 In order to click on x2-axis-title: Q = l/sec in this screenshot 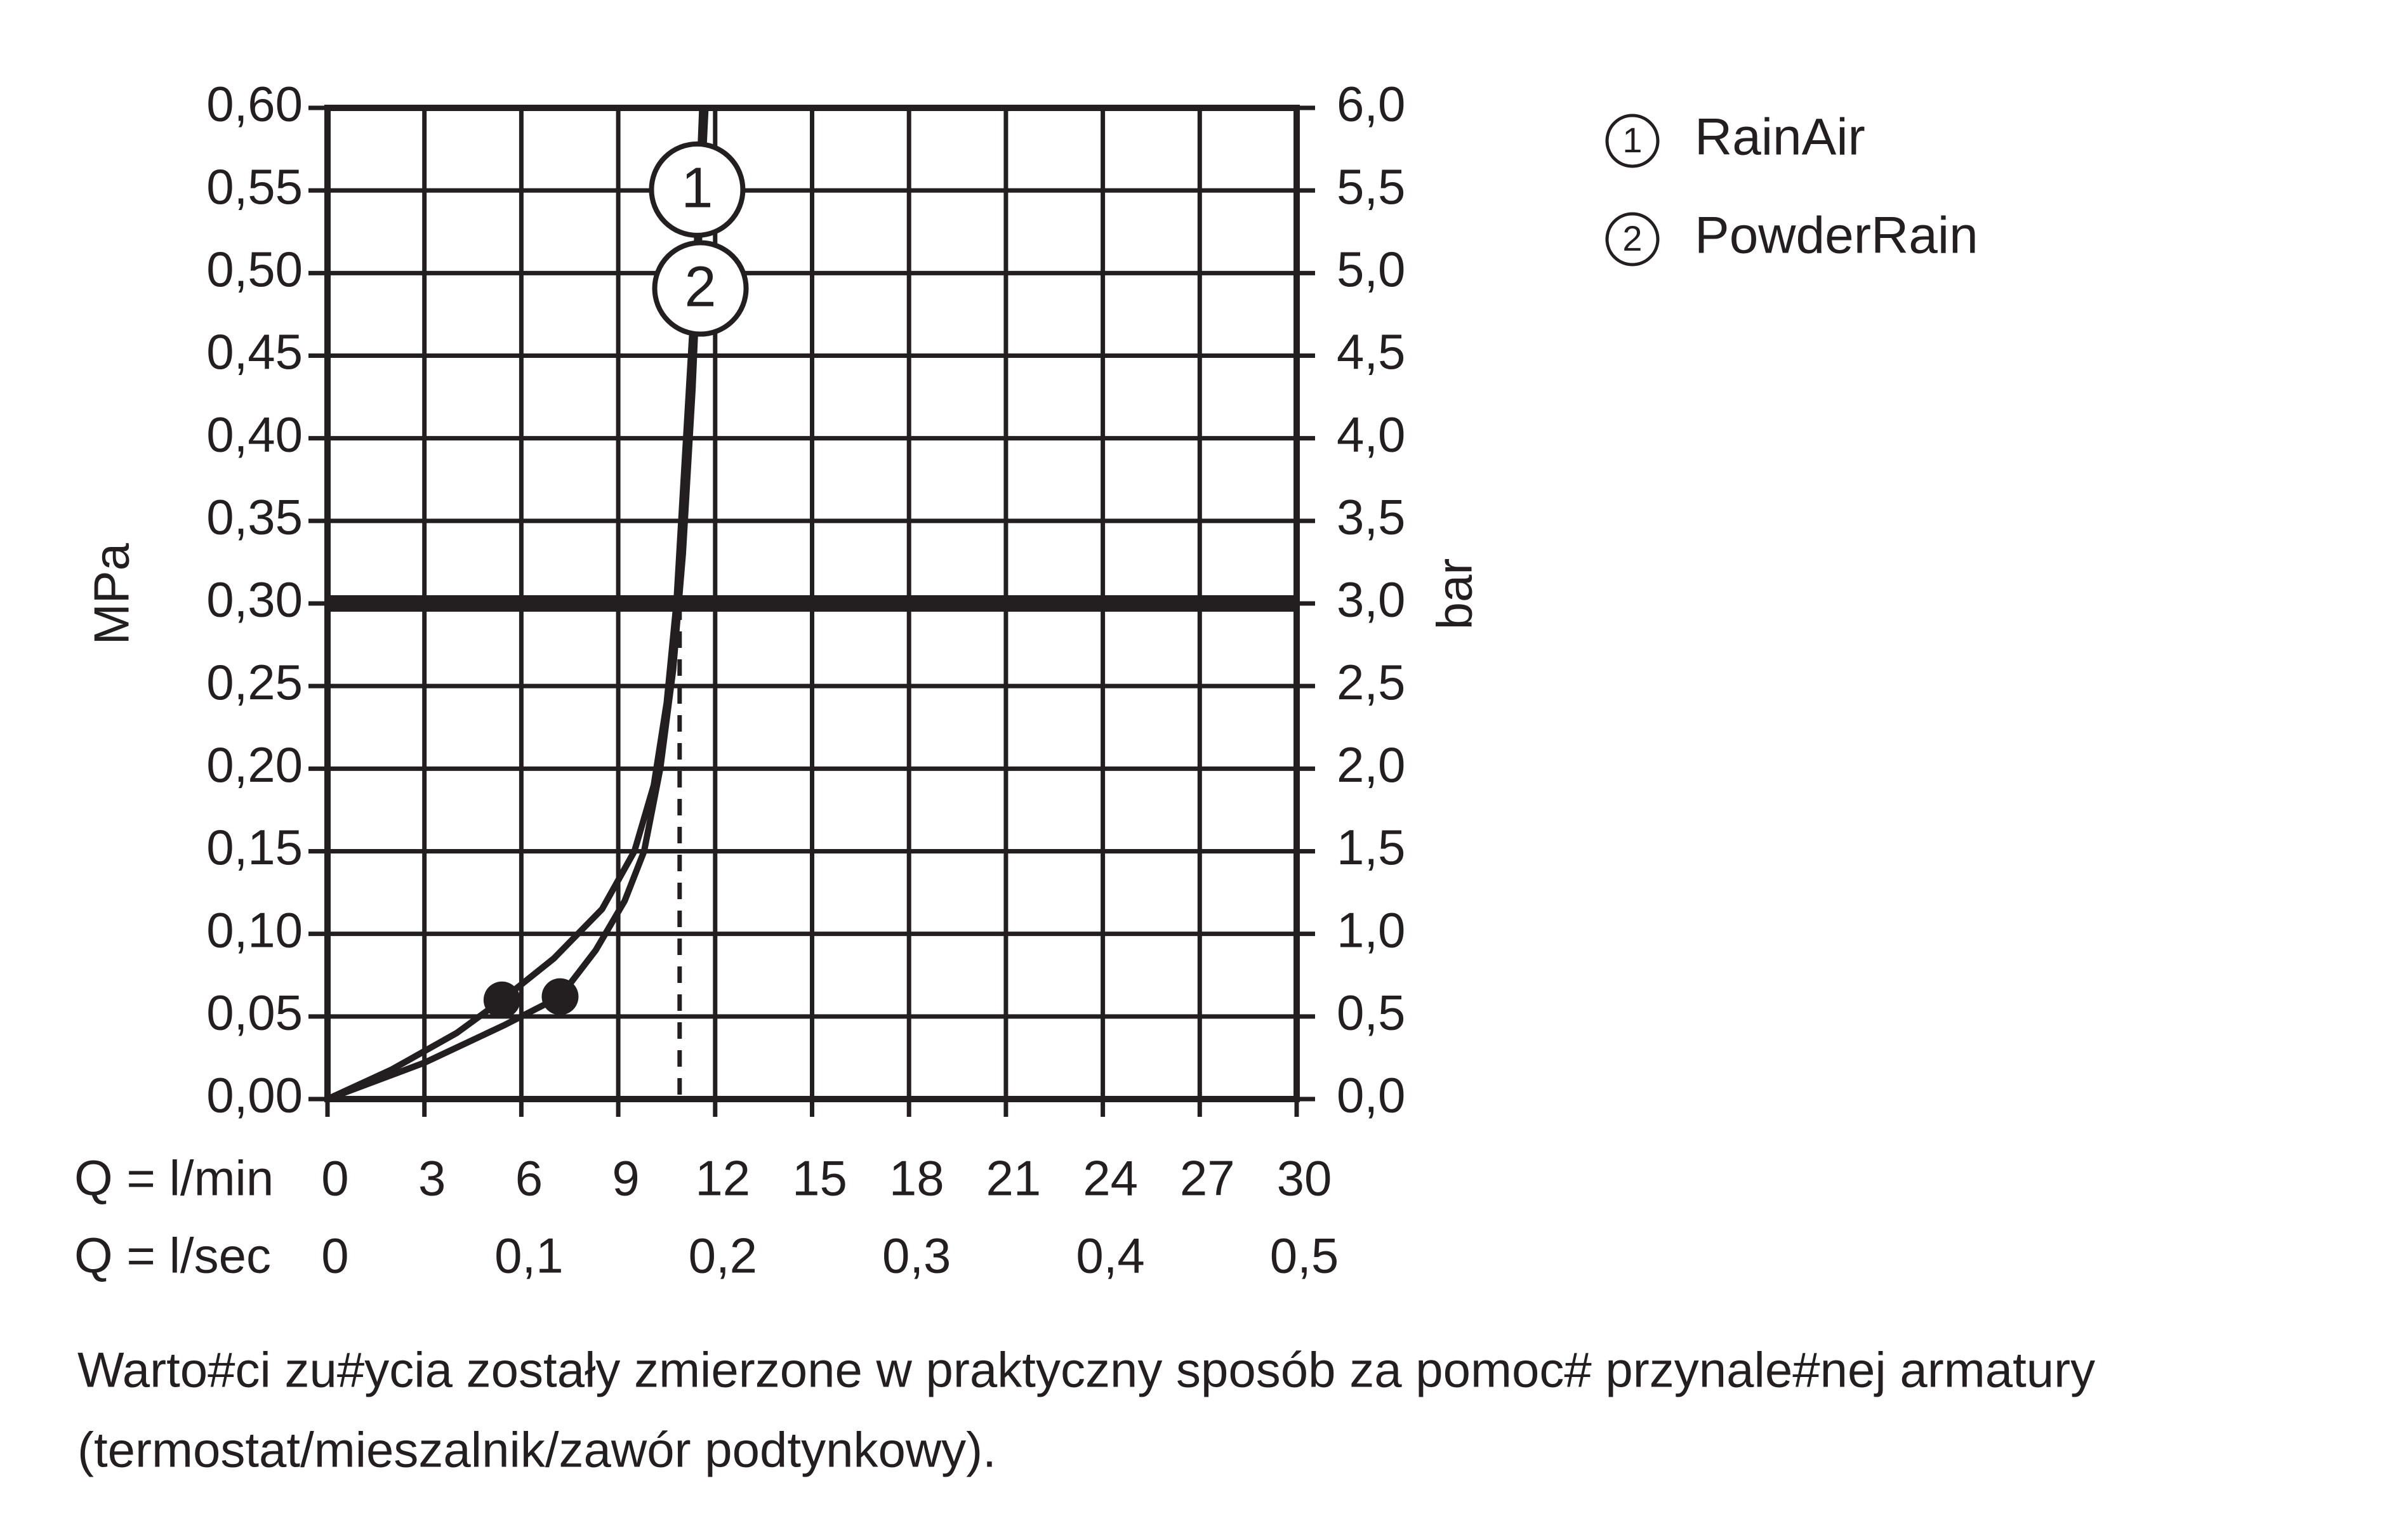, I will do `click(172, 1256)`.